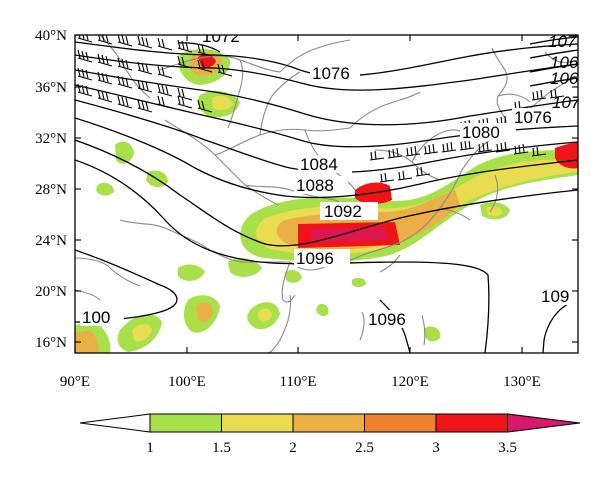 This screenshot has width=600, height=480. Describe the element at coordinates (319, 164) in the screenshot. I see `contour-label-1084: 1084` at that location.